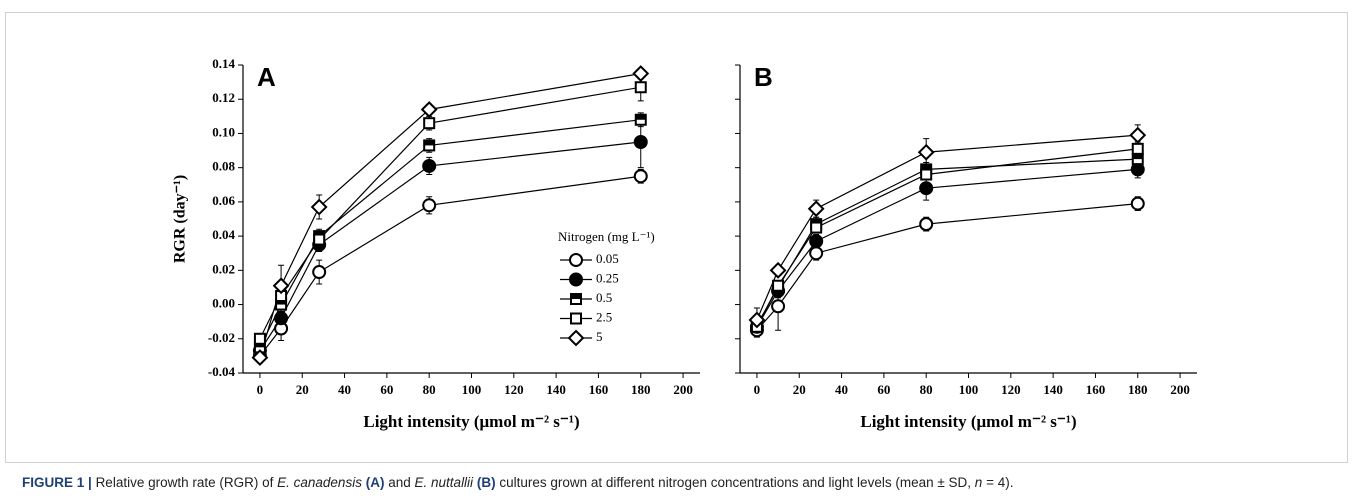 The image size is (1354, 496). I want to click on x-tick-label: 200, so click(1180, 389).